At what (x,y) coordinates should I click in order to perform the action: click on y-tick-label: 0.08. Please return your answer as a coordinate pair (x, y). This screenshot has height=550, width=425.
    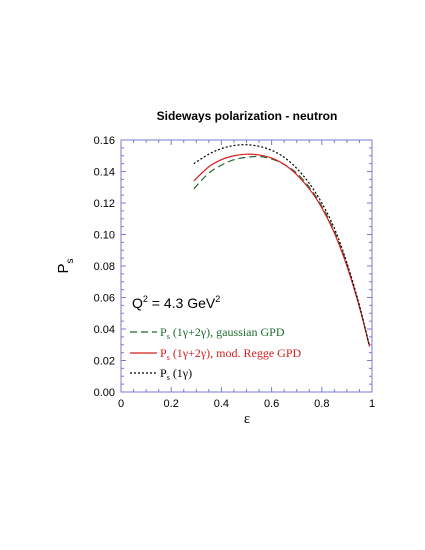
    Looking at the image, I should click on (104, 267).